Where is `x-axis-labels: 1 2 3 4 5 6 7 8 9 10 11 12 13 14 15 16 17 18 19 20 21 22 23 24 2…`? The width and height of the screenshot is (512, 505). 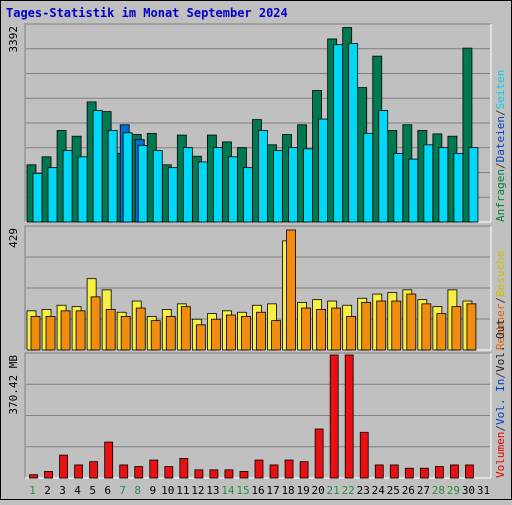
x-axis-labels: 1 2 3 4 5 6 7 8 9 10 11 12 13 14 15 16 17 18 19 20 21 22 23 24 2… is located at coordinates (259, 490).